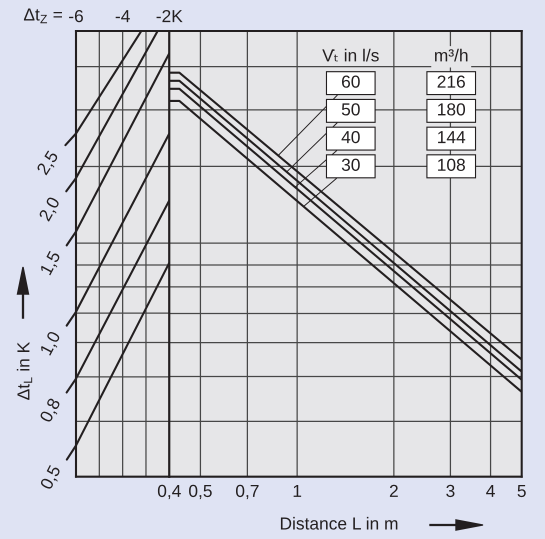  I want to click on annotation: 180, so click(452, 109).